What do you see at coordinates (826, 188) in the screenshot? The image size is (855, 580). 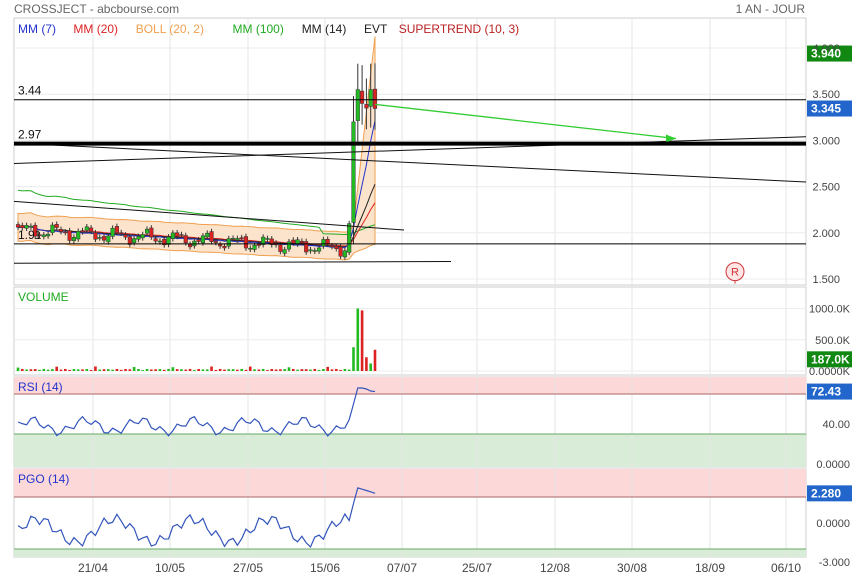 I see `y-tick-label: 2.500` at bounding box center [826, 188].